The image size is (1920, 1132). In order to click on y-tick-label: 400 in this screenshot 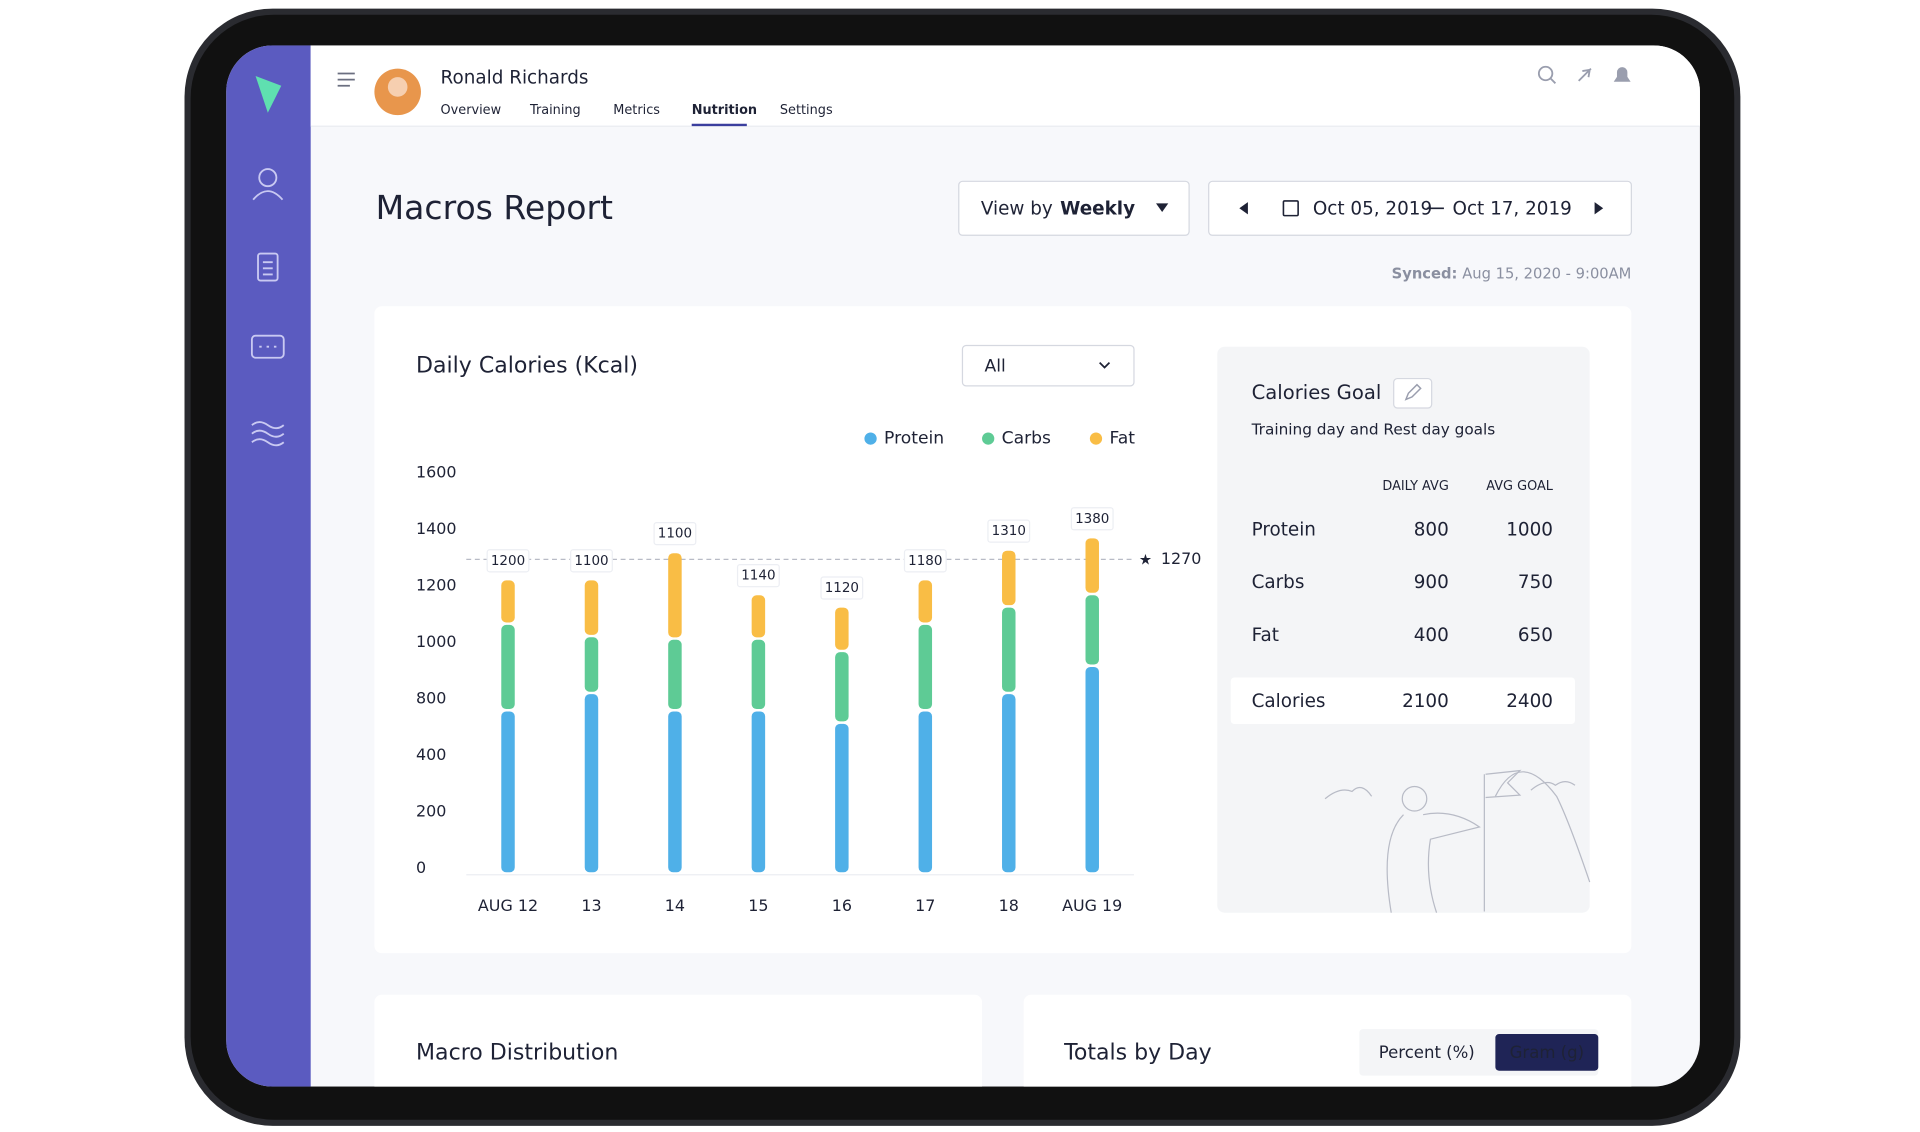, I will do `click(431, 754)`.